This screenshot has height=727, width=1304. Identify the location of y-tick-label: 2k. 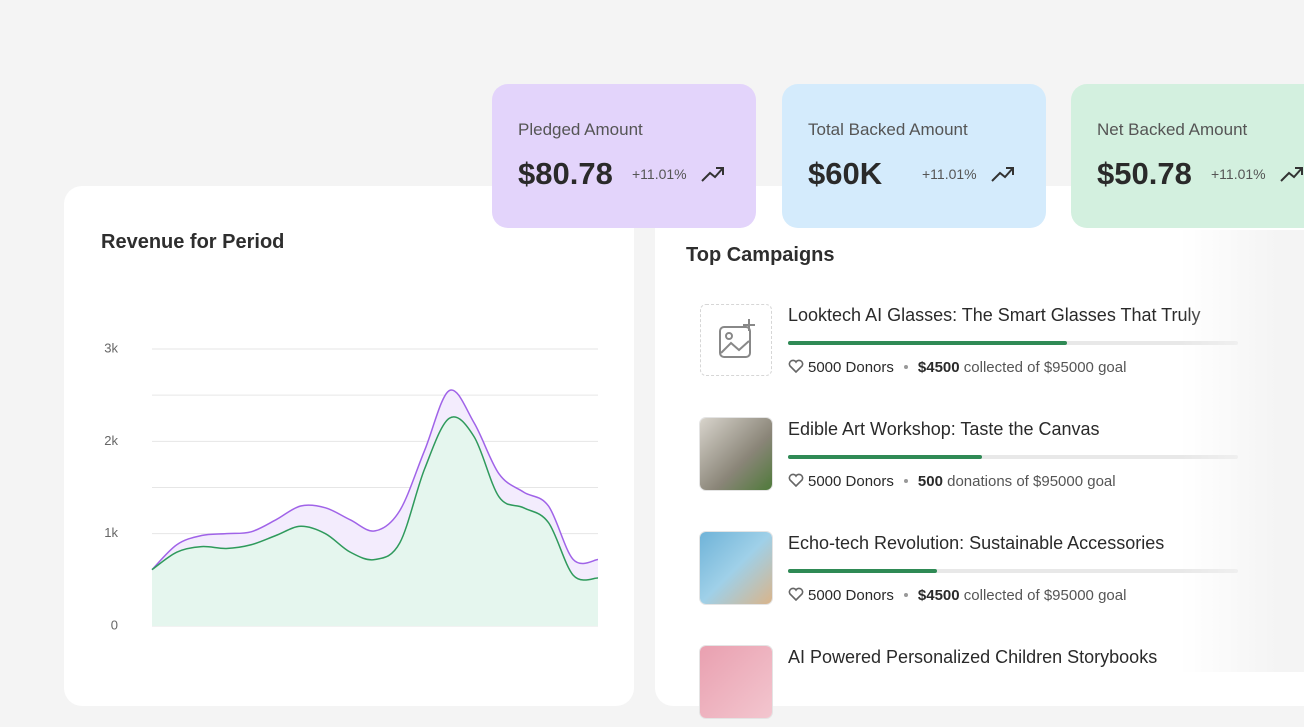
(111, 440).